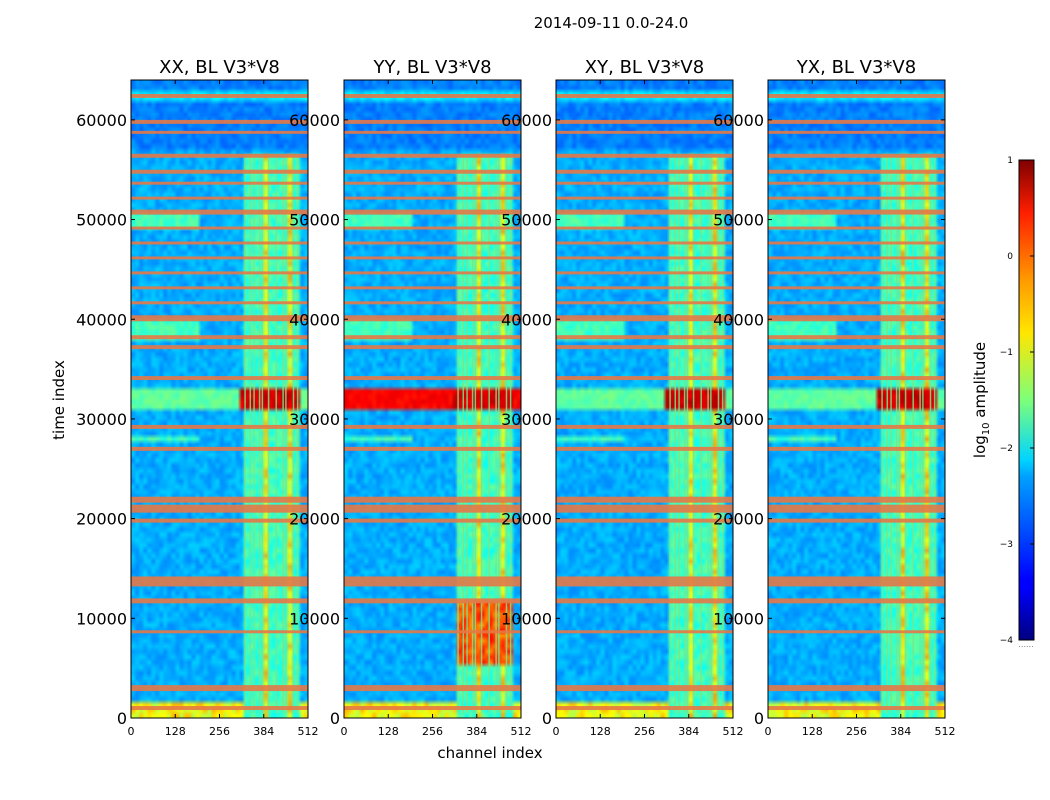 The height and width of the screenshot is (800, 1050). What do you see at coordinates (122, 718) in the screenshot?
I see `panel-0-ytick-label-0: 0` at bounding box center [122, 718].